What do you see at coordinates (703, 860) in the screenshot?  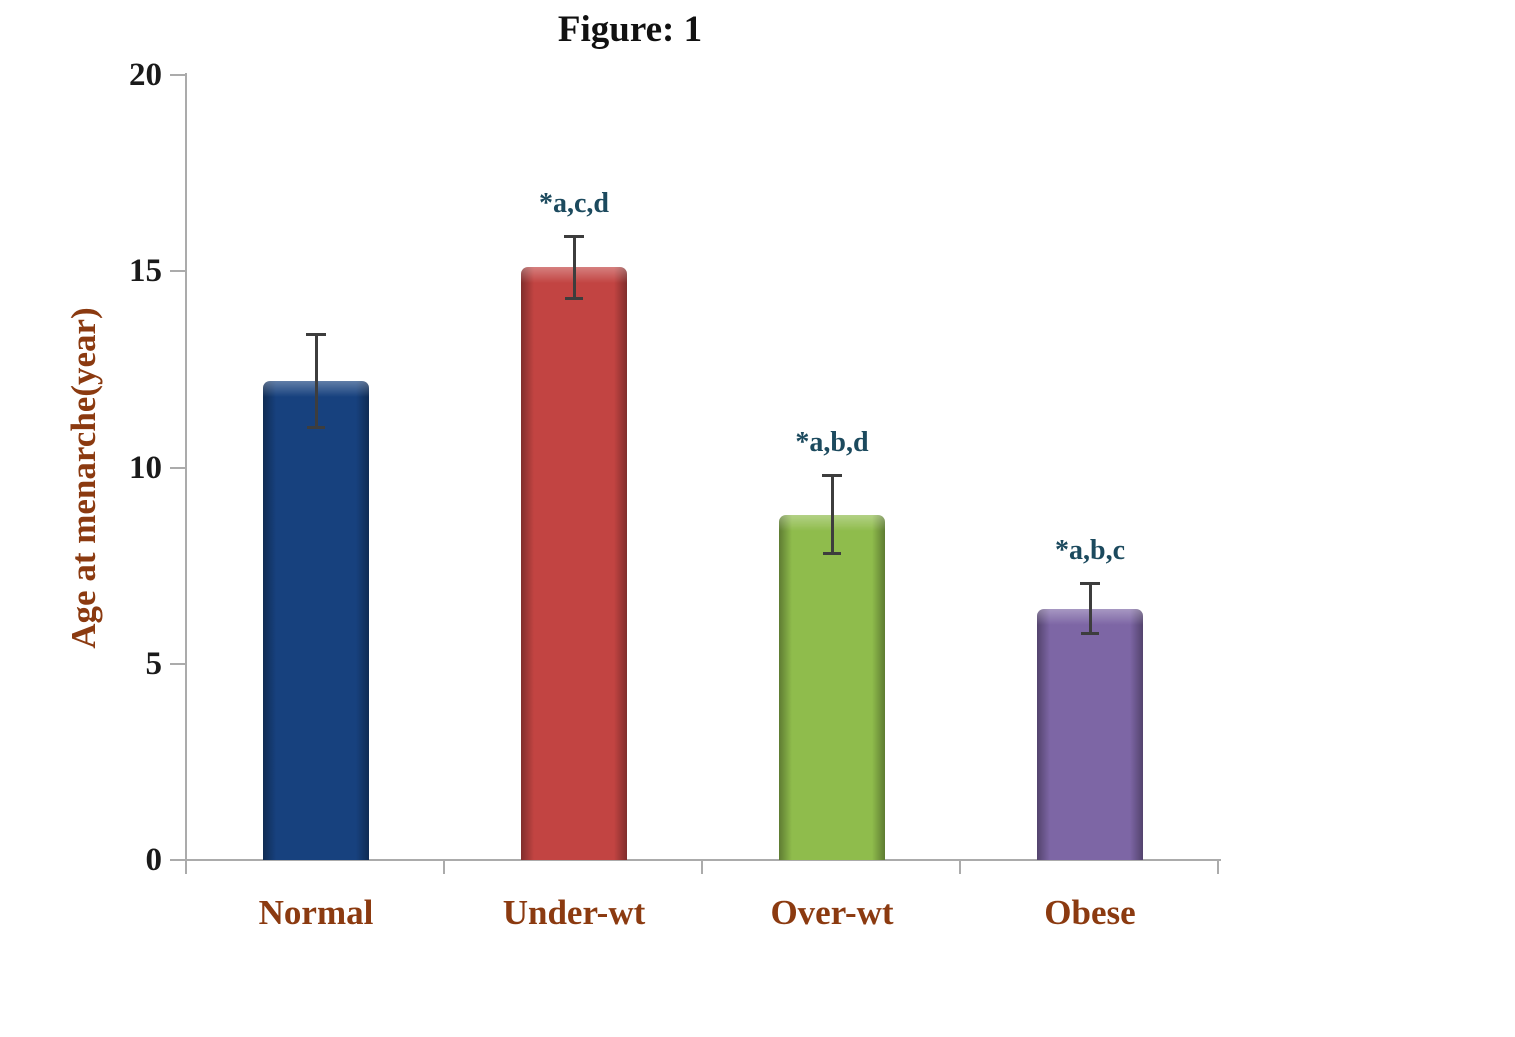 I see `x-axis-line` at bounding box center [703, 860].